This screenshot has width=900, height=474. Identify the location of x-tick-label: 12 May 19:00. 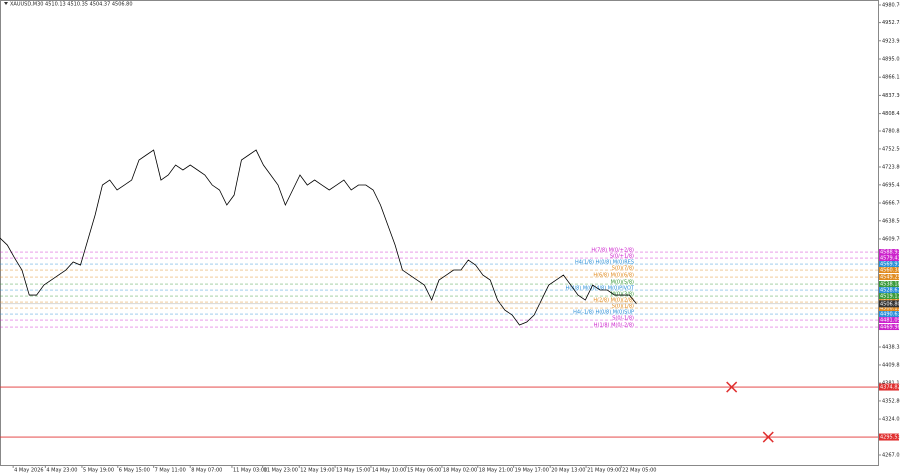
(317, 471).